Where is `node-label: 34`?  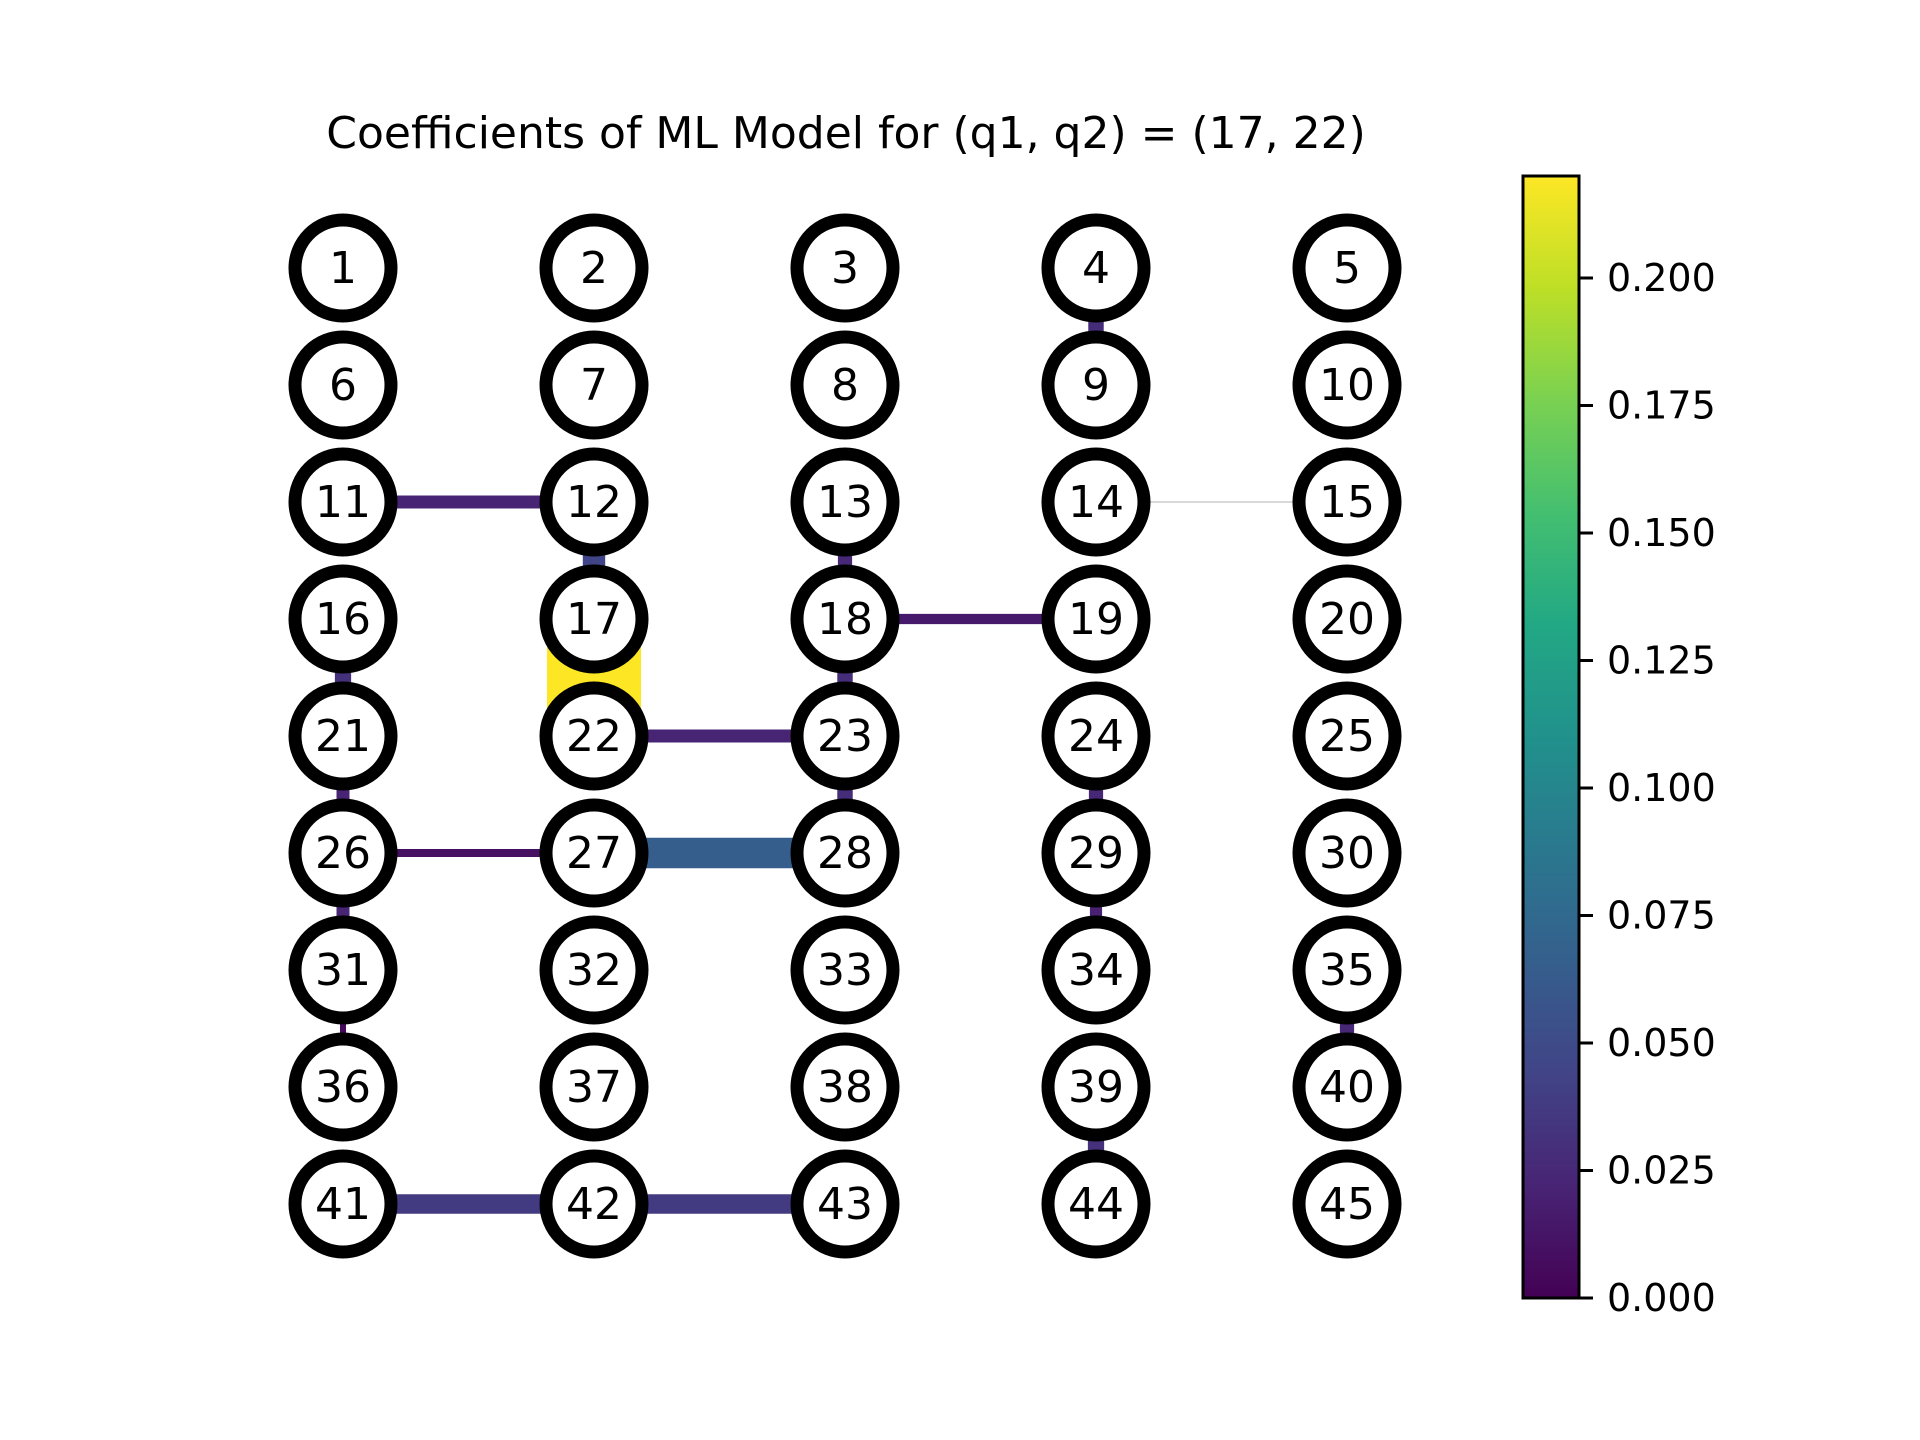
node-label: 34 is located at coordinates (1096, 970).